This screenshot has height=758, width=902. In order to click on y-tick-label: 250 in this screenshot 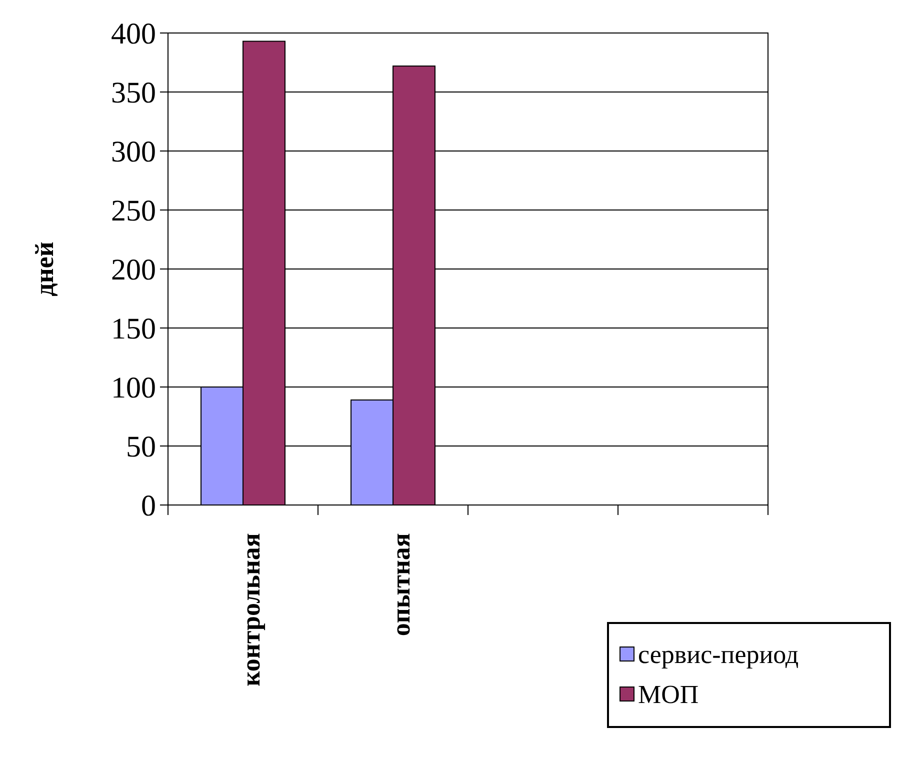, I will do `click(133, 211)`.